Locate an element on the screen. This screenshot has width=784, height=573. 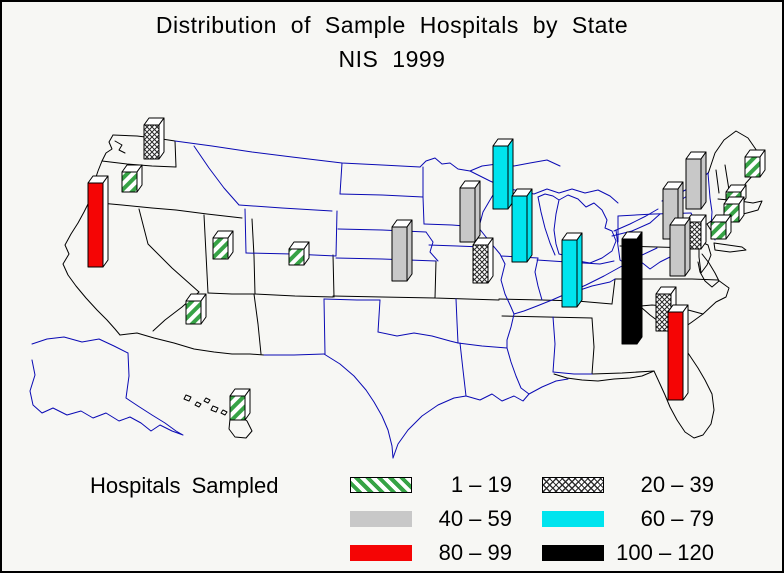
legend-range-label: 1 – 19 is located at coordinates (481, 484).